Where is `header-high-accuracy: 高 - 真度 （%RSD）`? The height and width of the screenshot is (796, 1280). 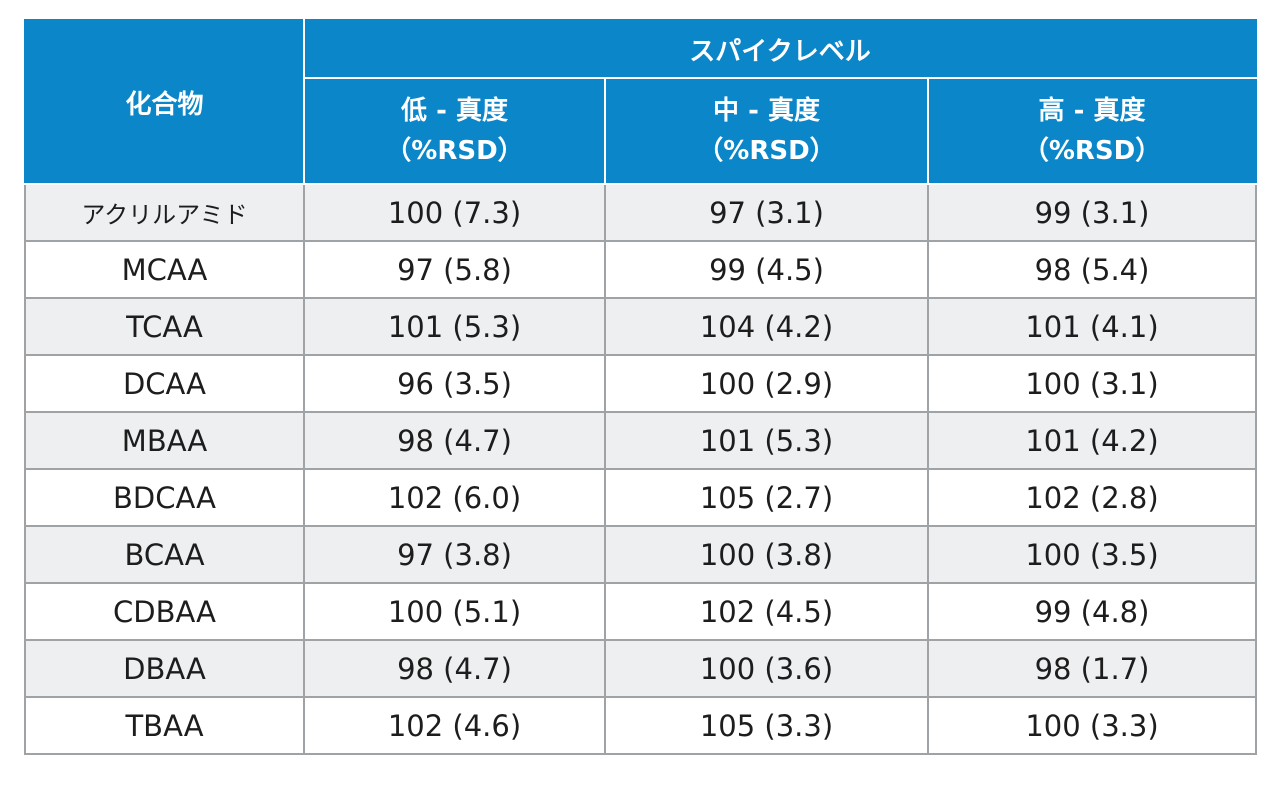 header-high-accuracy: 高 - 真度 （%RSD） is located at coordinates (1092, 131).